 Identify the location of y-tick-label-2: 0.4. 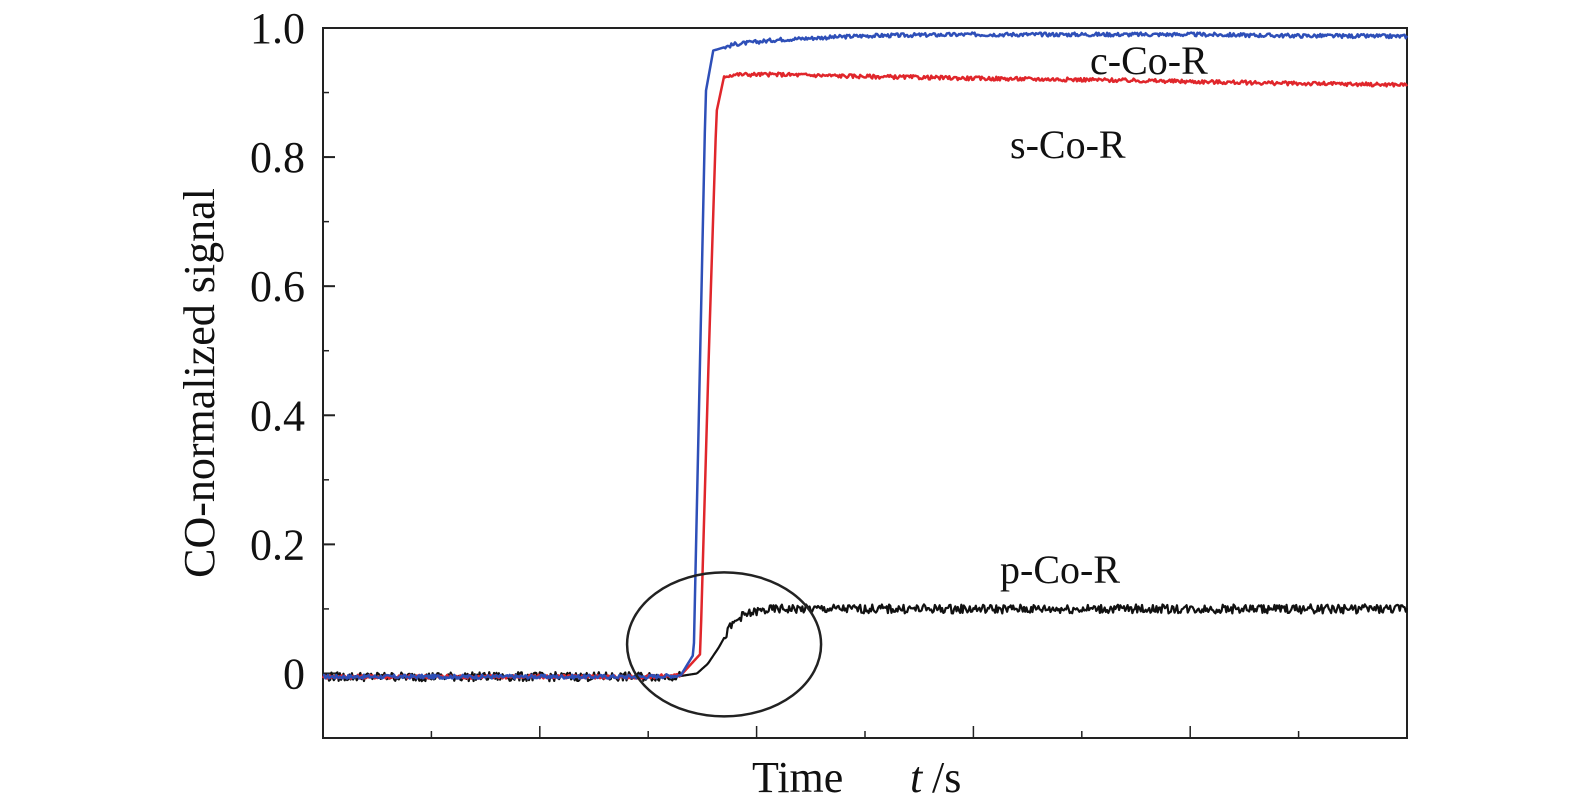
(277, 415).